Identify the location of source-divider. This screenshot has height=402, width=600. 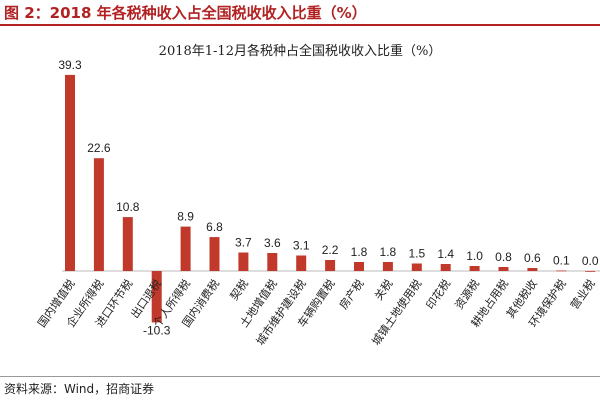
(300, 376).